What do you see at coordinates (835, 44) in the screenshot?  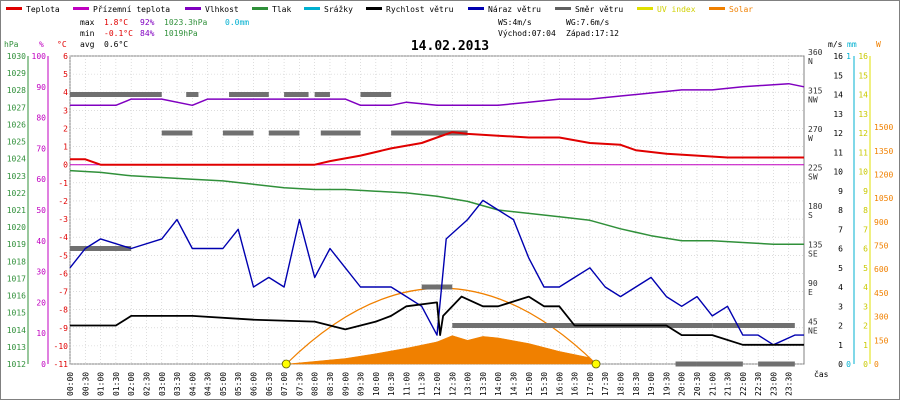 I see `unit-ms: m/s` at bounding box center [835, 44].